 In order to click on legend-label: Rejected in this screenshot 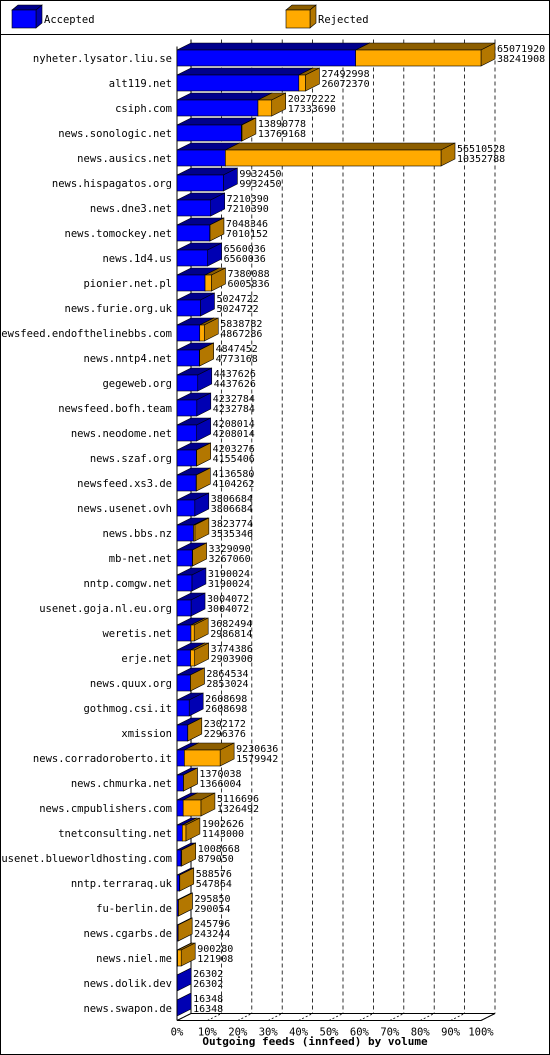, I will do `click(343, 20)`.